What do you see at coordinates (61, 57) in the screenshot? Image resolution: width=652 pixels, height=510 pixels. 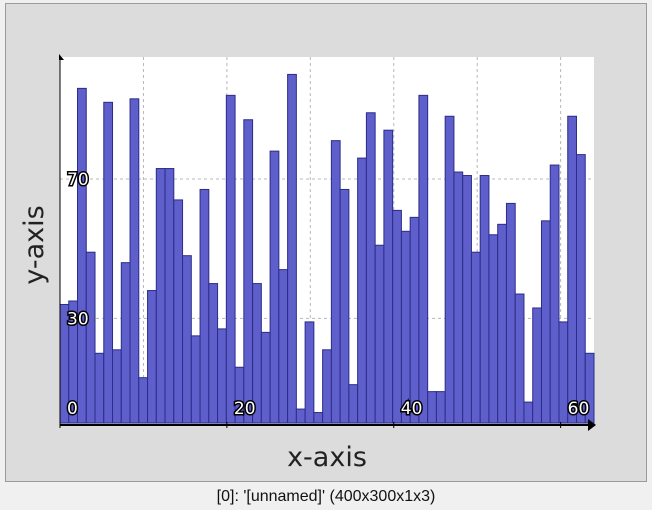 I see `y-axis-arrow` at bounding box center [61, 57].